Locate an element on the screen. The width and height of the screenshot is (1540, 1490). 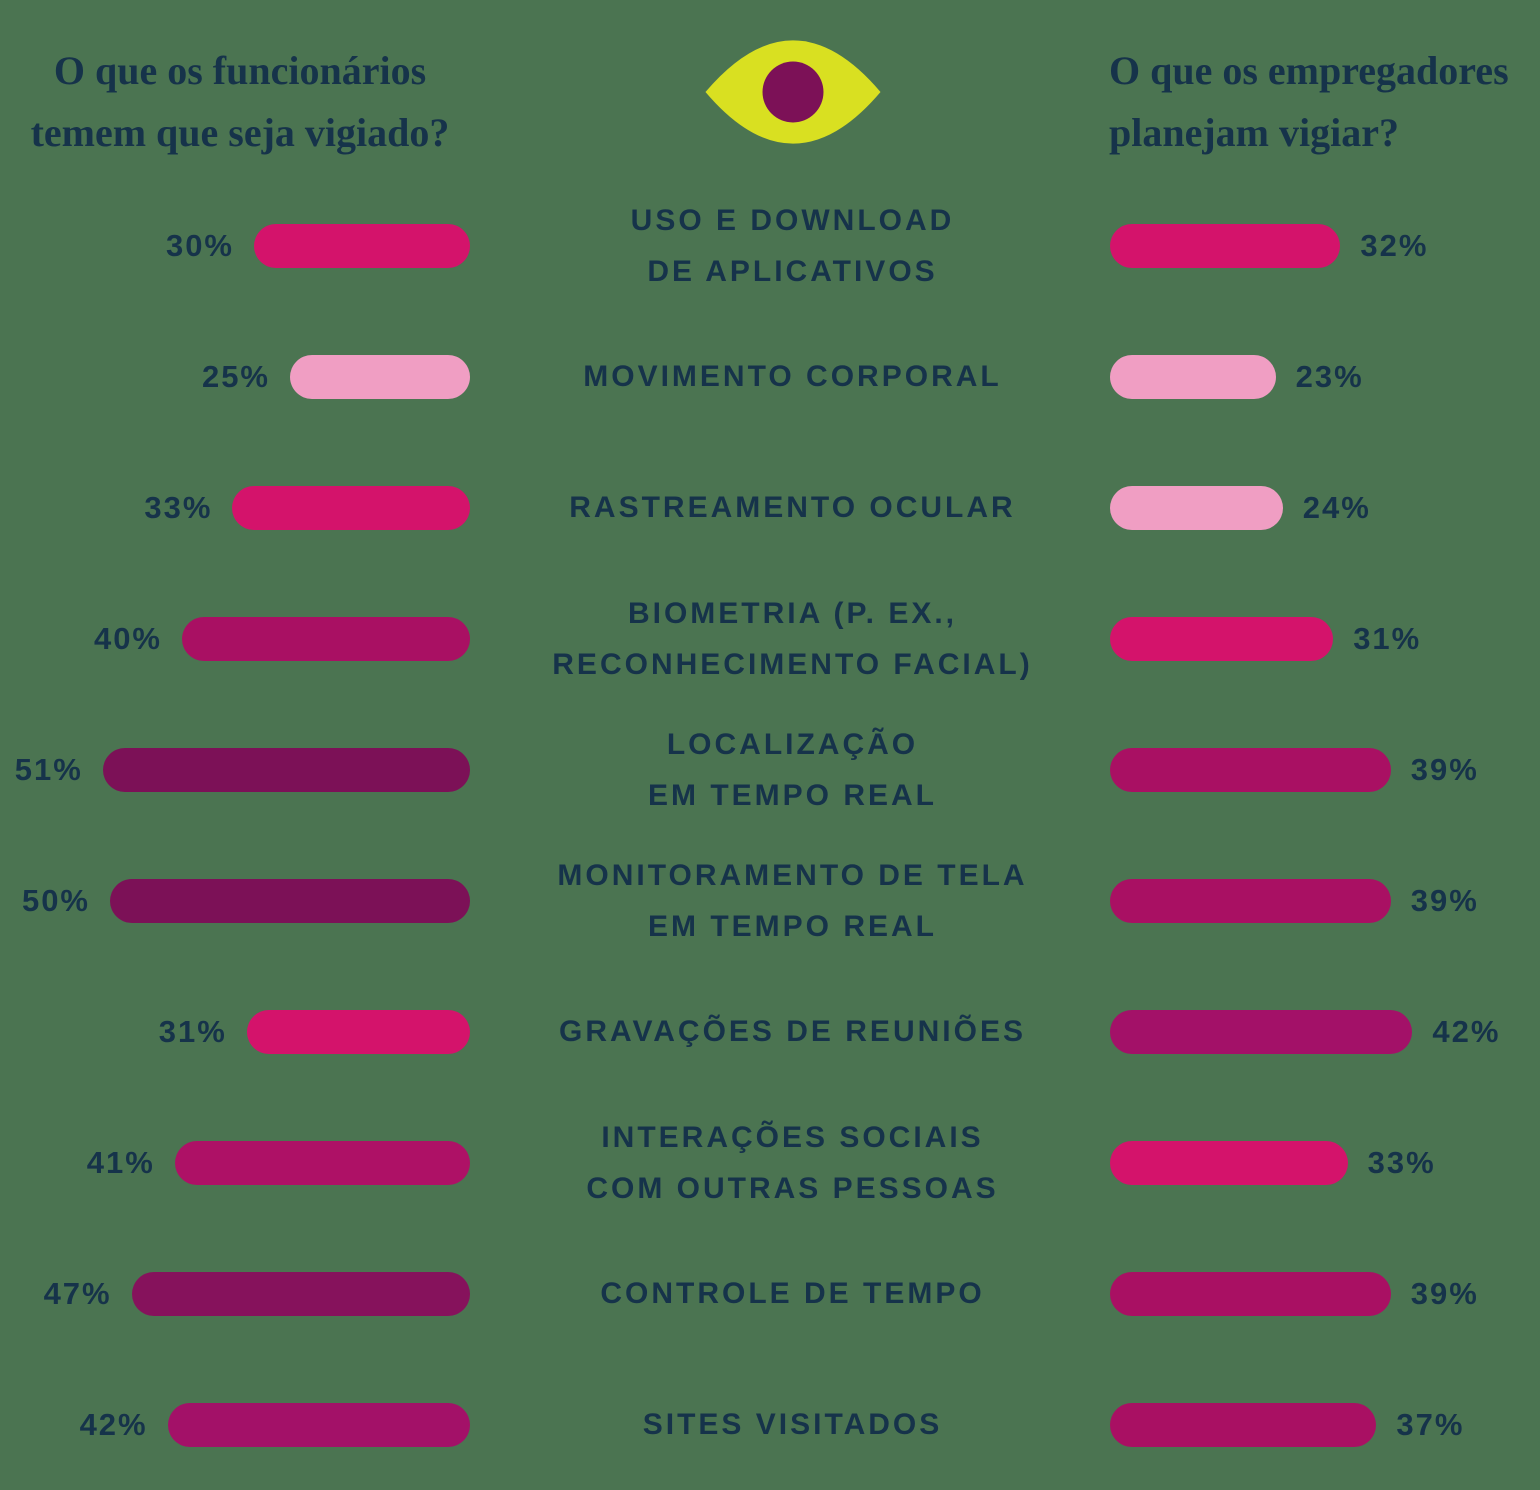
employers-bar-cell: 33% is located at coordinates (1322, 1162).